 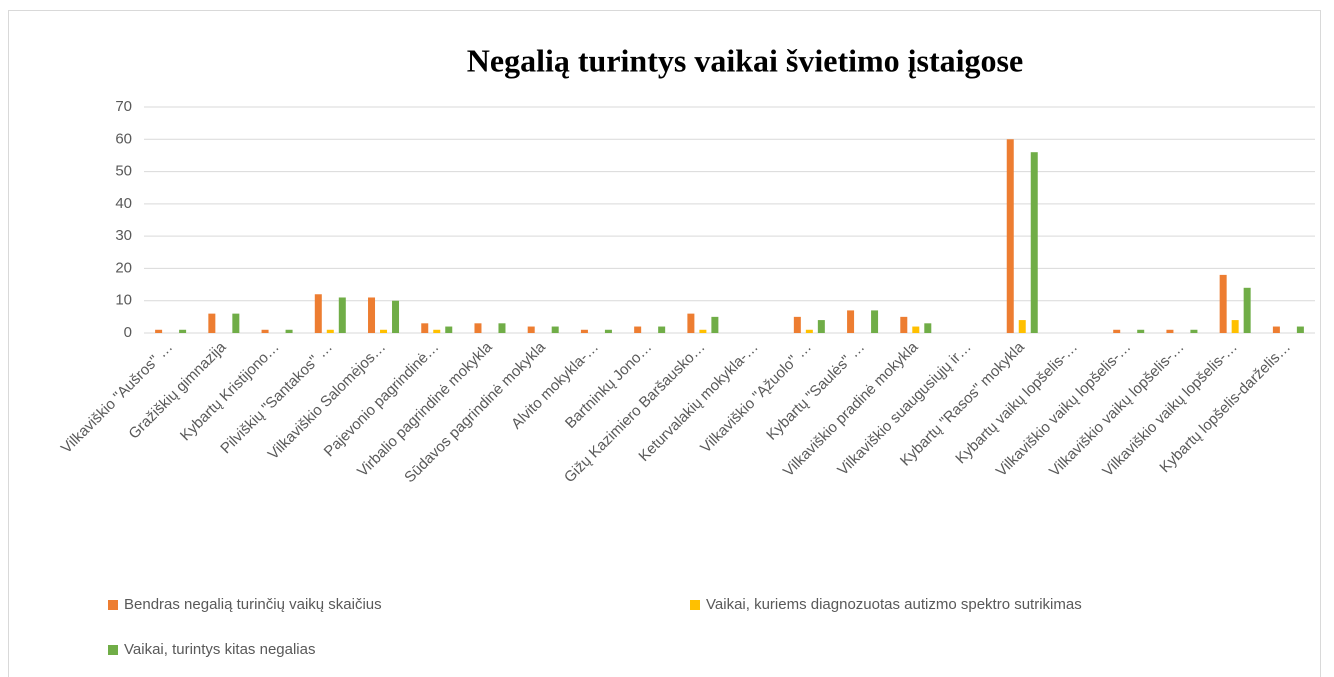 I want to click on y-tick-label: 20, so click(x=123, y=267).